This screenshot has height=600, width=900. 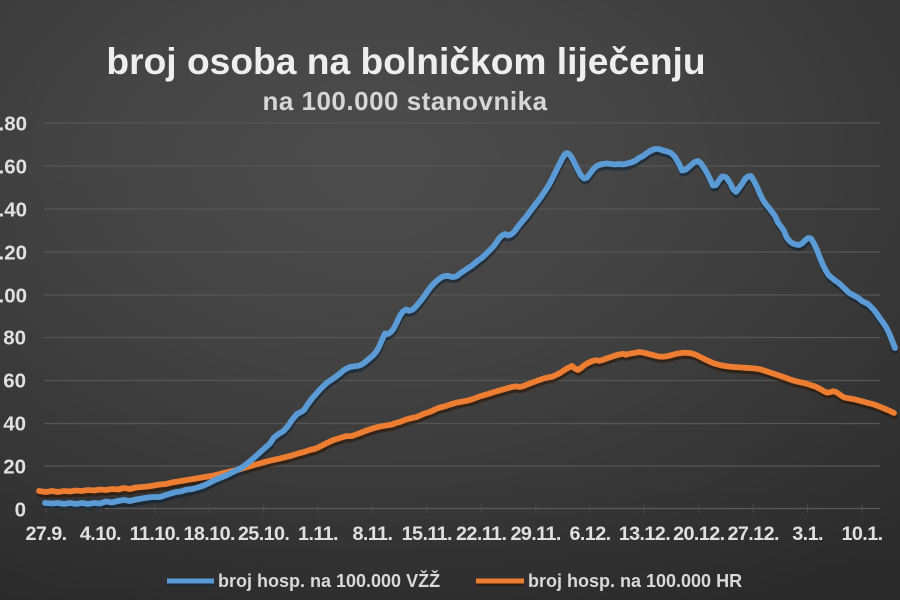 I want to click on svg-text: na 100.000 stanovnika, so click(x=404, y=101).